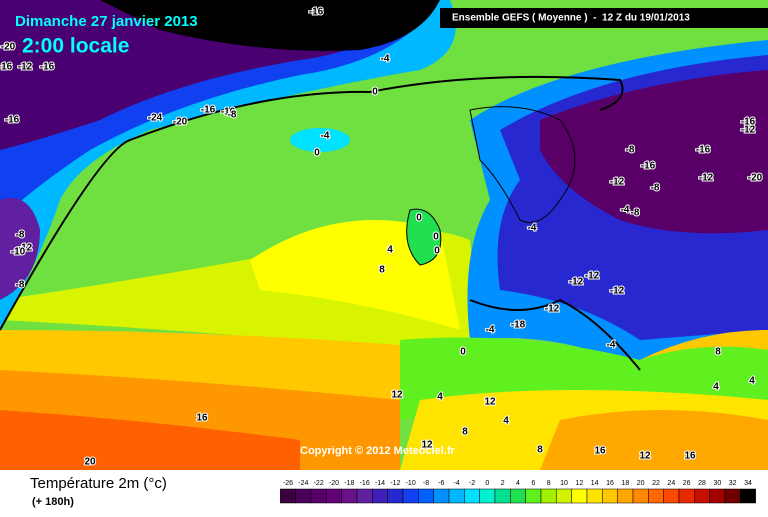 The image size is (768, 517). Describe the element at coordinates (625, 483) in the screenshot. I see `scale-label: 18` at that location.